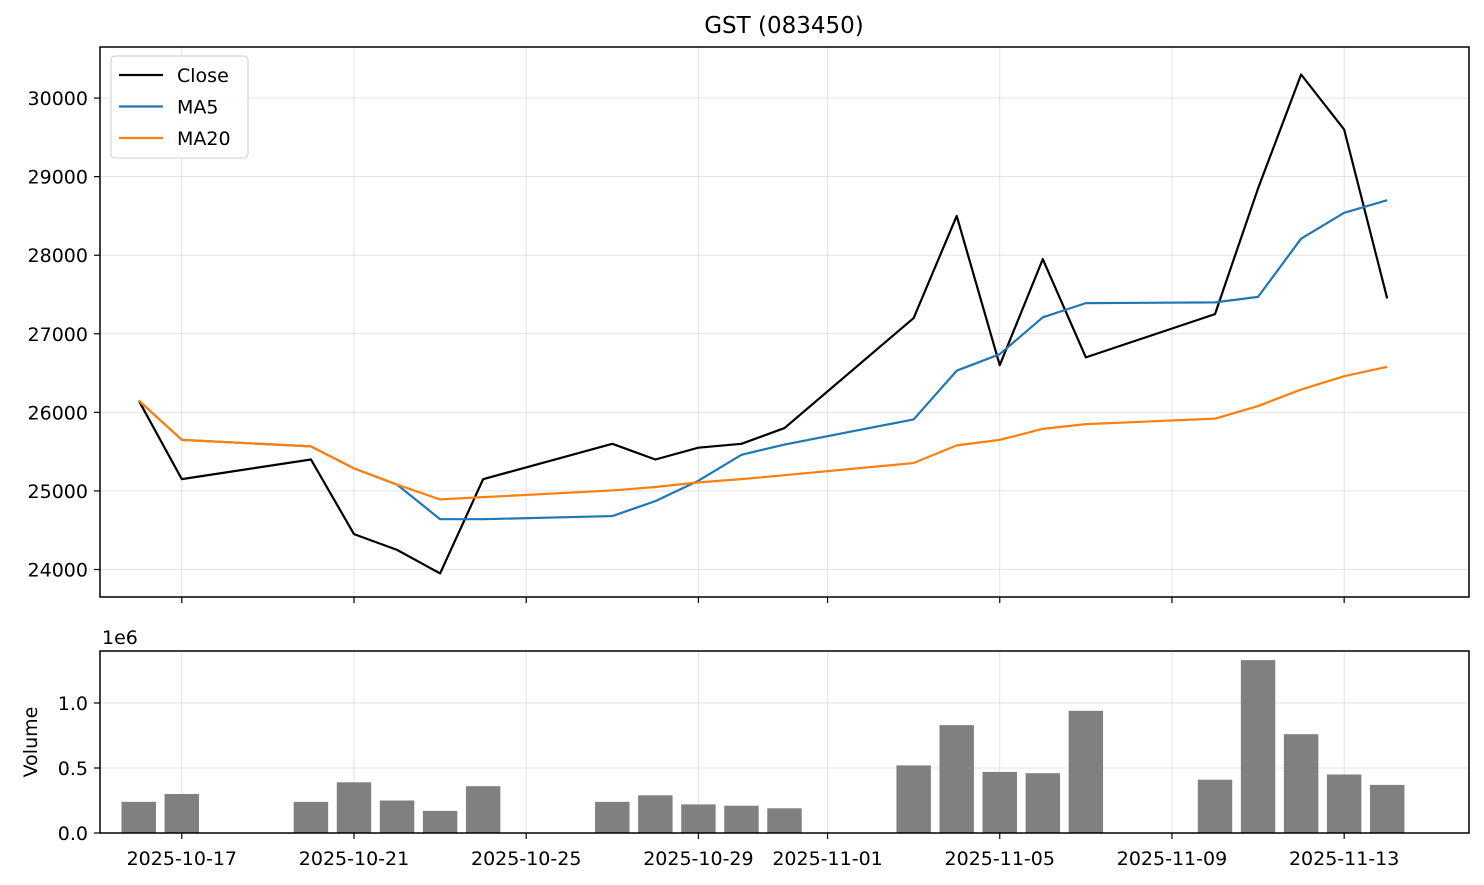 This screenshot has width=1484, height=885. What do you see at coordinates (354, 859) in the screenshot?
I see `x-tick-label: 2025-10-21` at bounding box center [354, 859].